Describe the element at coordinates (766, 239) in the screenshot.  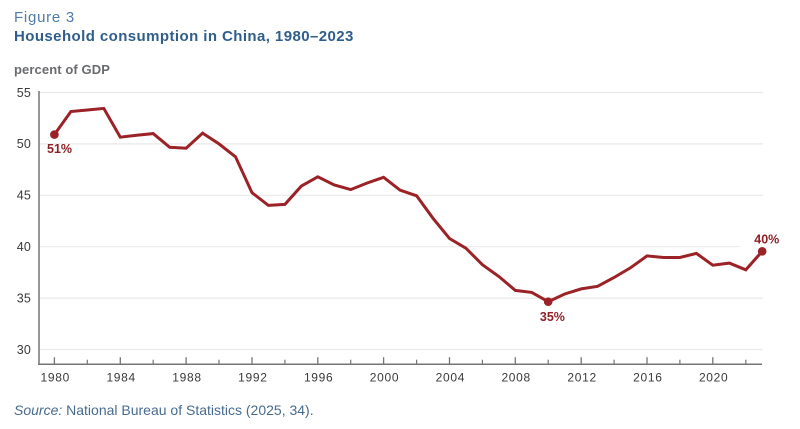
I see `svg-text: 40%` at that location.